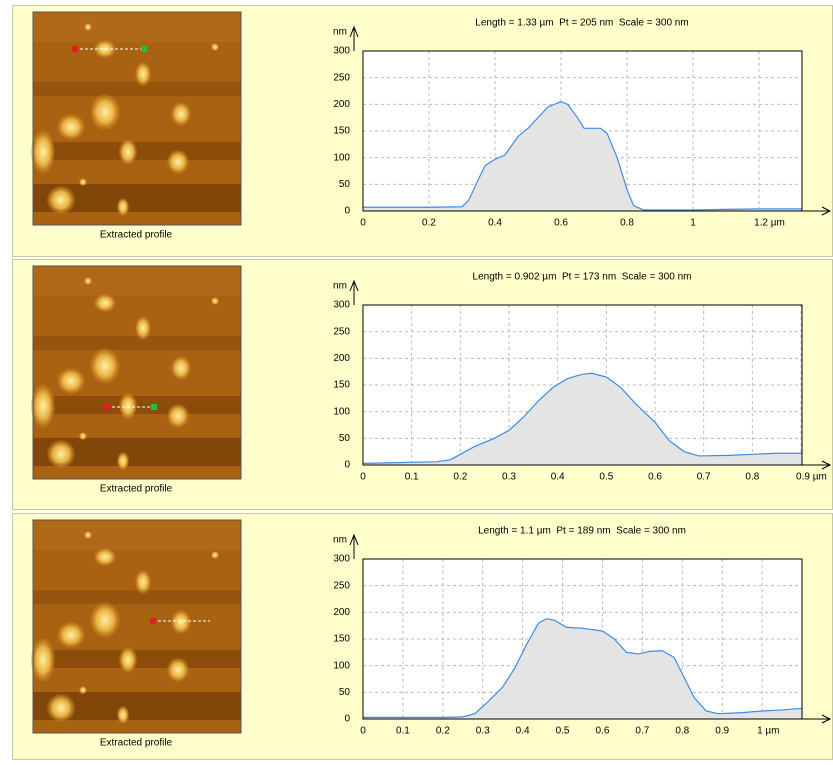 Image resolution: width=833 pixels, height=765 pixels. Describe the element at coordinates (769, 223) in the screenshot. I see `x-tick-label: 1.2 µm` at that location.